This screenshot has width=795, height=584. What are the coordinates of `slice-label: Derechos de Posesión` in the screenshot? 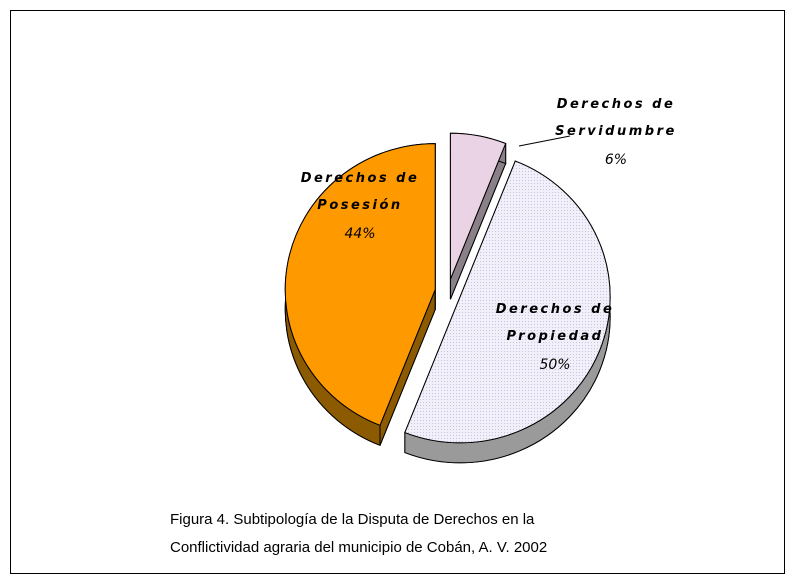 It's located at (360, 192).